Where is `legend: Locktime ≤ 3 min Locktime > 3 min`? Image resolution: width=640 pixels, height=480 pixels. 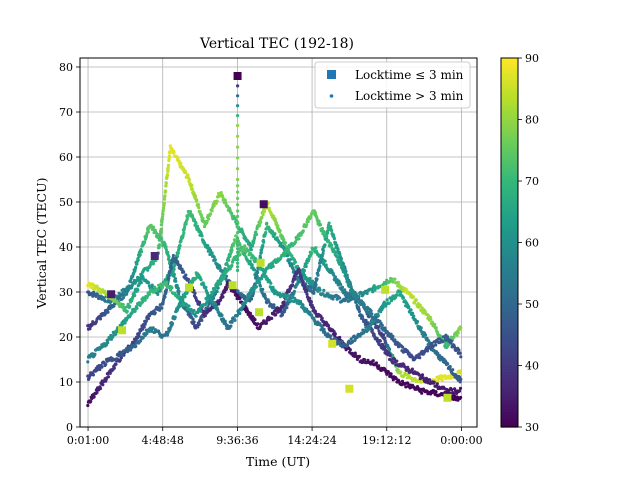
legend: Locktime ≤ 3 min Locktime > 3 min is located at coordinates (392, 85).